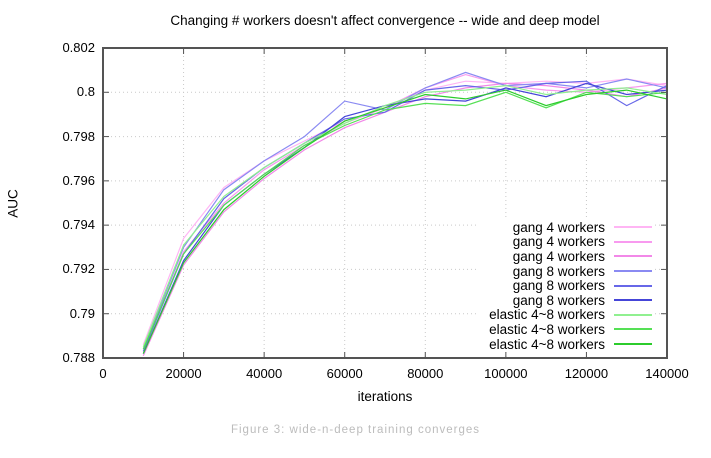 Image resolution: width=711 pixels, height=458 pixels. Describe the element at coordinates (103, 373) in the screenshot. I see `x-tick-label: 0` at that location.